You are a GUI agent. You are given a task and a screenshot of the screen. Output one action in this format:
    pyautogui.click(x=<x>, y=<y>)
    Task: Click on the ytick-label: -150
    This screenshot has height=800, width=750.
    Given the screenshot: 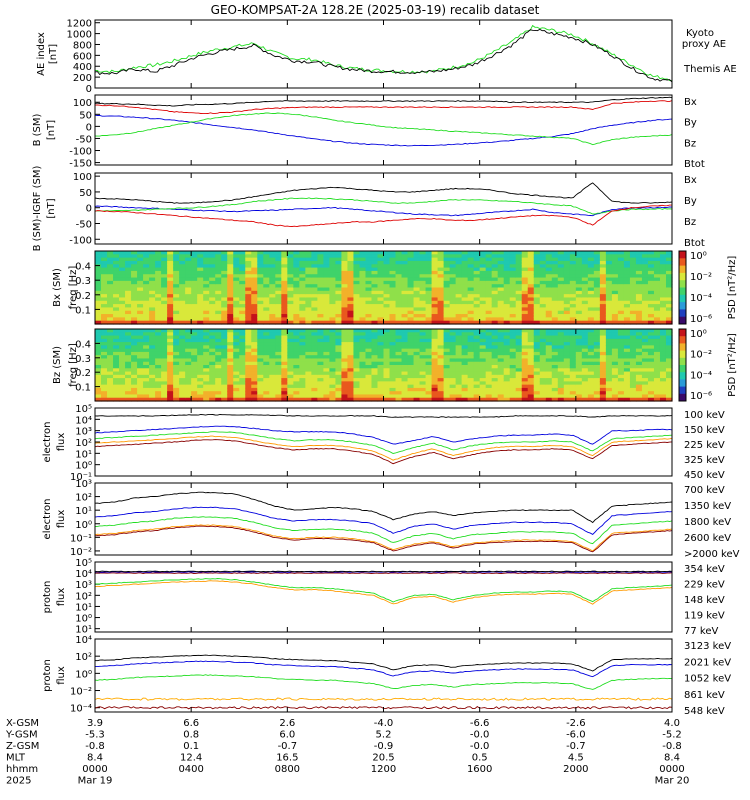 What is the action you would take?
    pyautogui.click(x=80, y=164)
    